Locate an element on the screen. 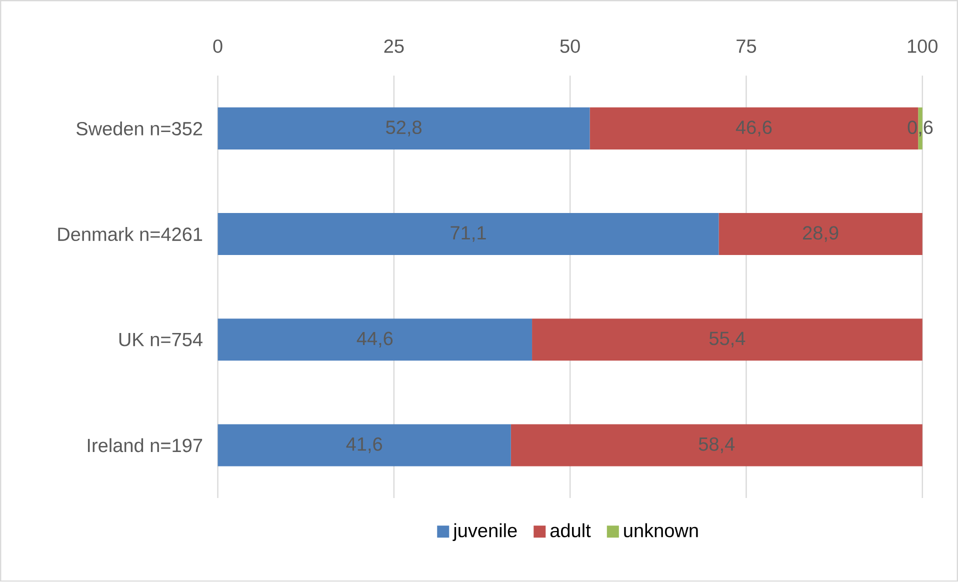 This screenshot has height=582, width=958. data-label: 55,4 is located at coordinates (727, 340).